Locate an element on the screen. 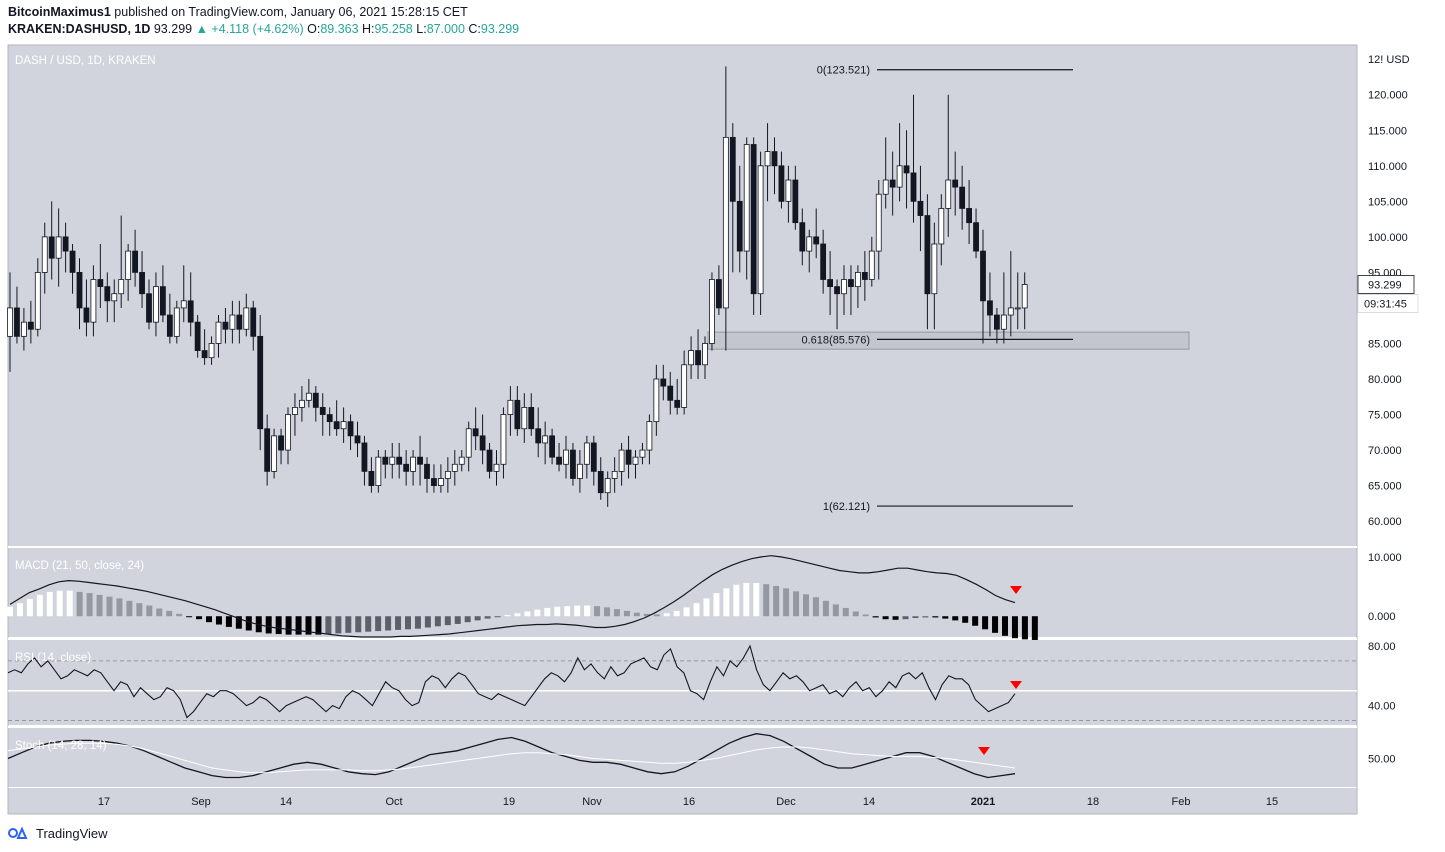 The height and width of the screenshot is (852, 1445). time-tick-label: Sep is located at coordinates (201, 802).